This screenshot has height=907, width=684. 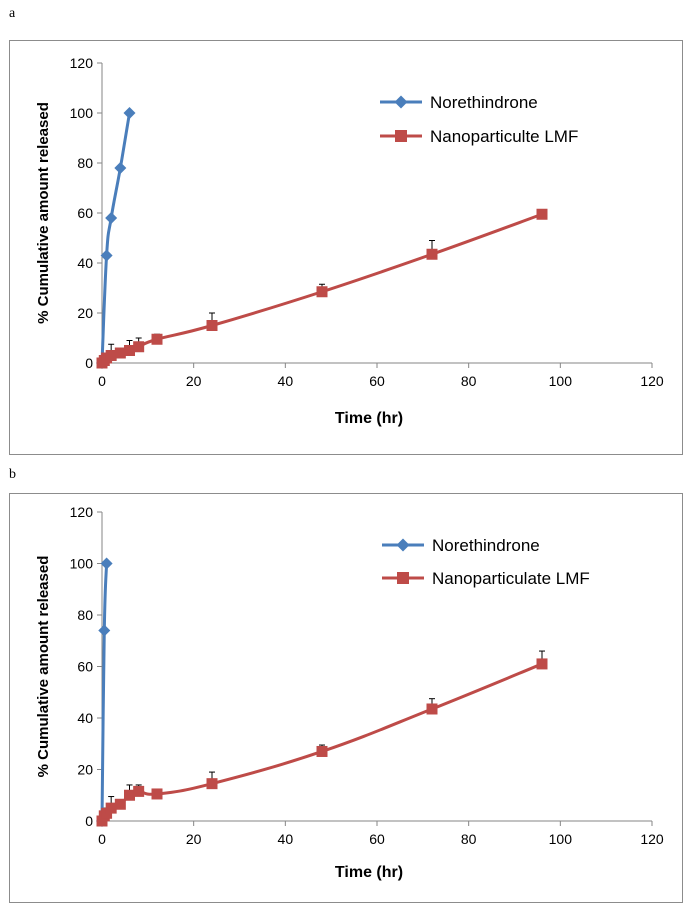 I want to click on legend-label: Nanoparticulate LMF, so click(x=511, y=578).